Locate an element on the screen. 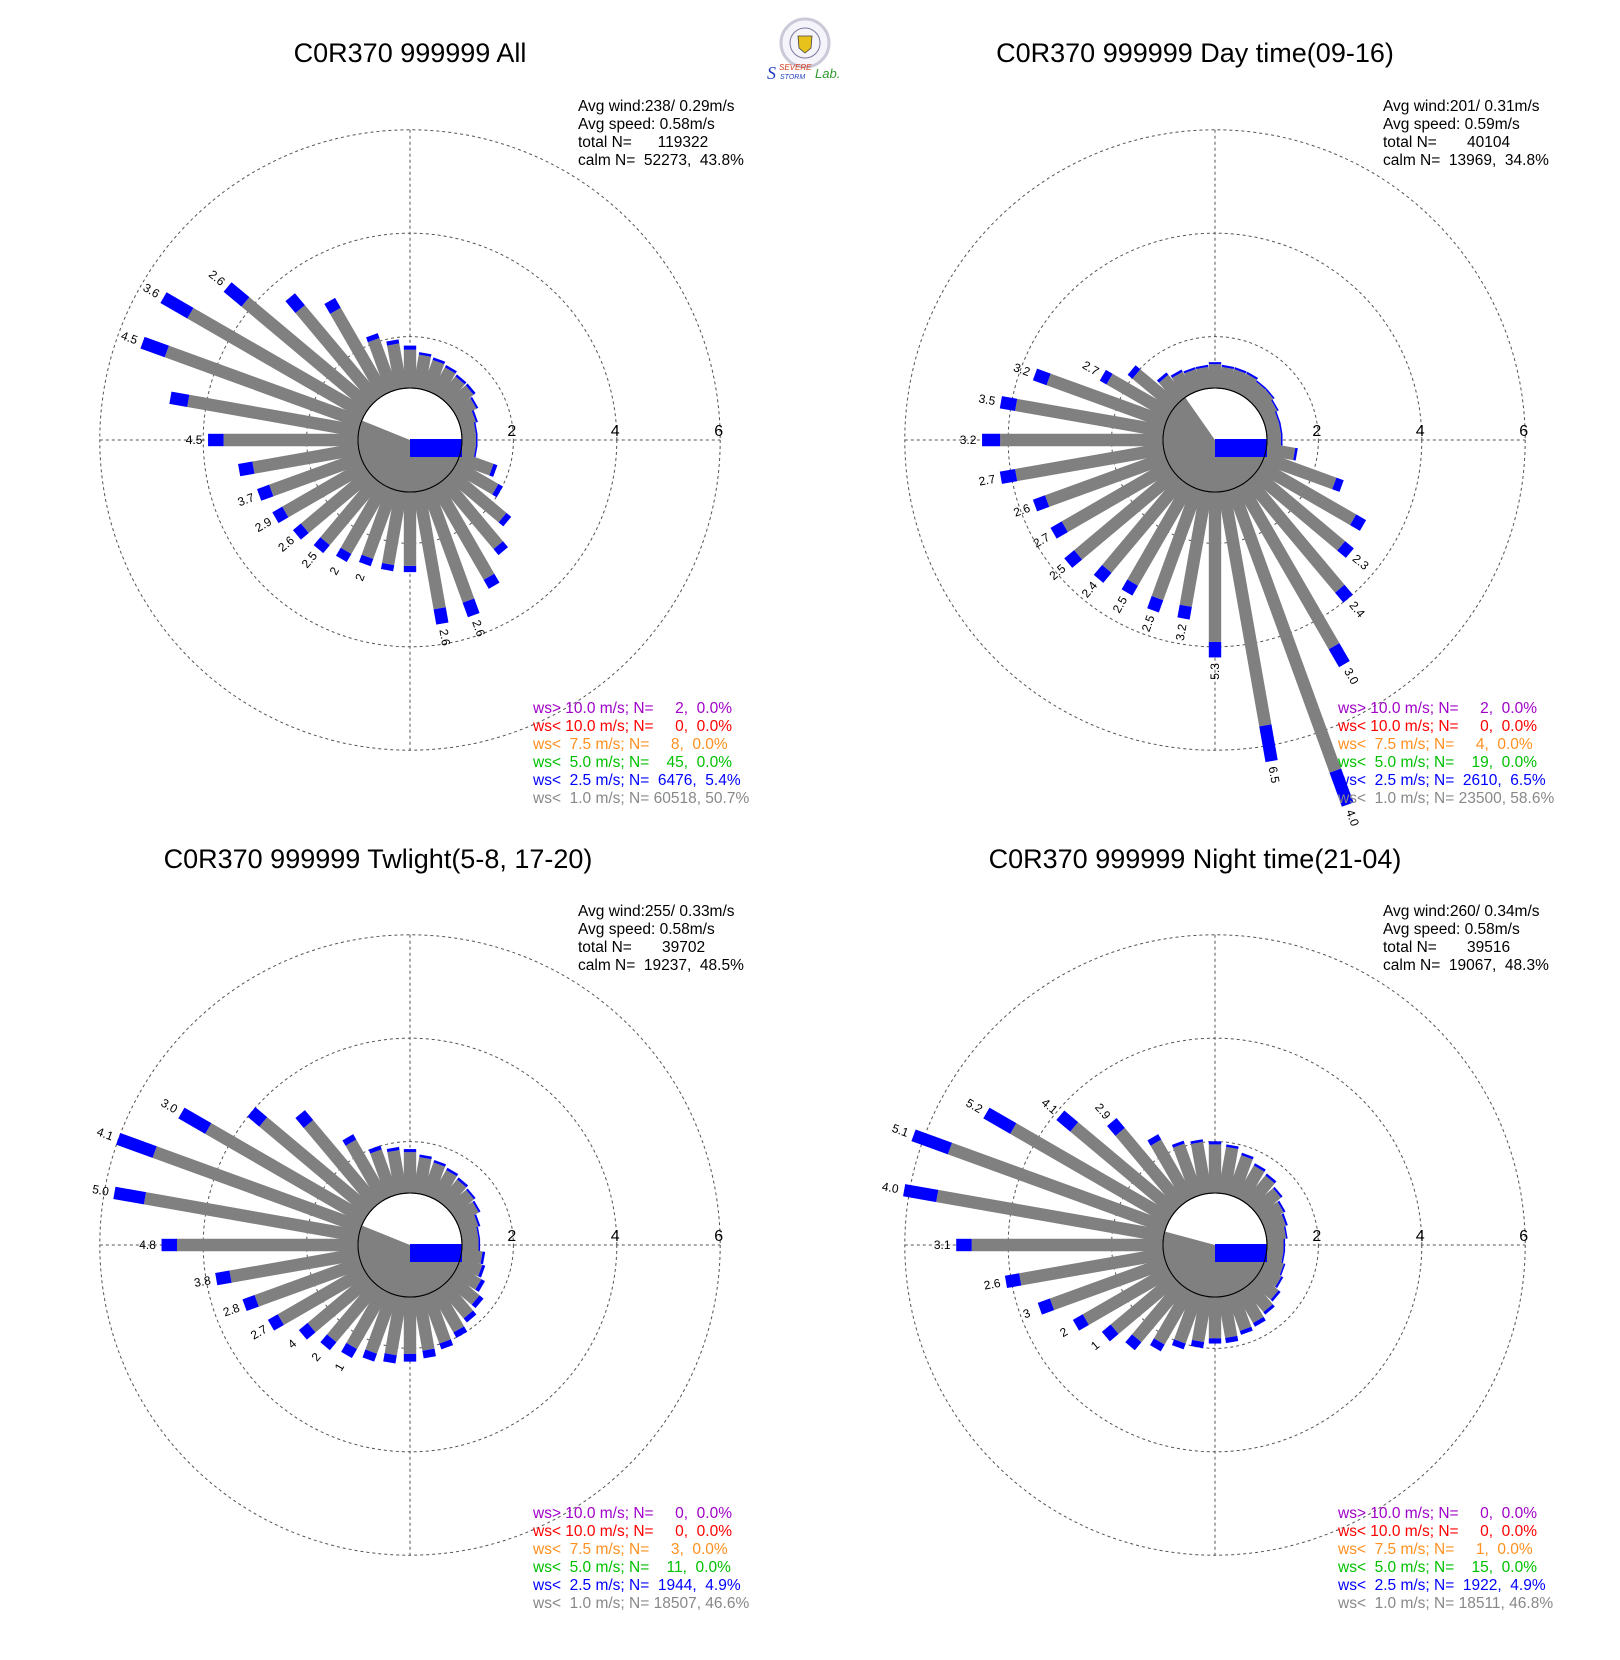  legend-entry: ws< 7.5 m/s; N= 3, 0.0% is located at coordinates (630, 1549).